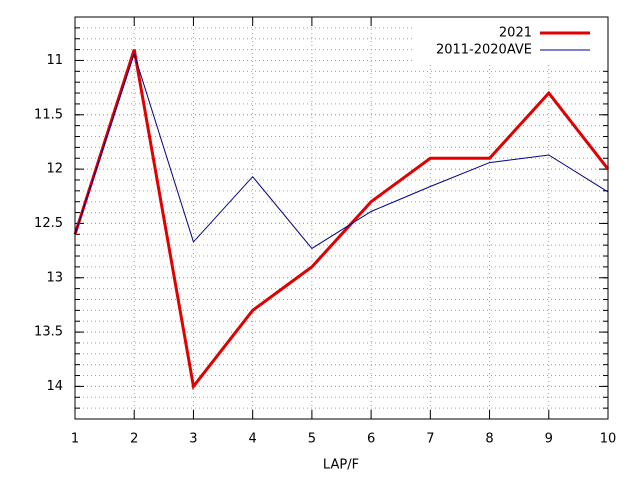  What do you see at coordinates (484, 50) in the screenshot?
I see `legend-label: 2011-2020AVE` at bounding box center [484, 50].